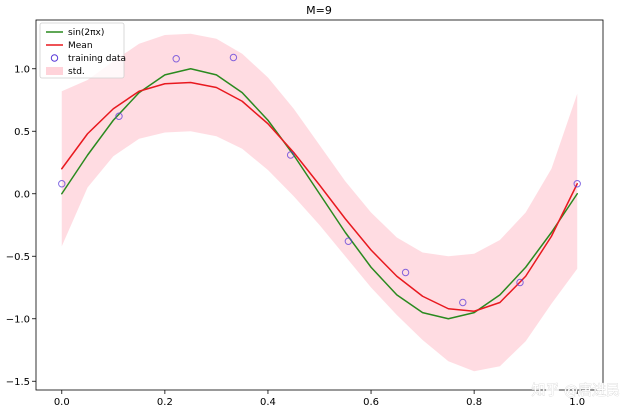 The height and width of the screenshot is (415, 631). What do you see at coordinates (21, 226) in the screenshot?
I see `y-axis: −1.5 −1.0 −0.5 0.0 0.5 1.0` at bounding box center [21, 226].